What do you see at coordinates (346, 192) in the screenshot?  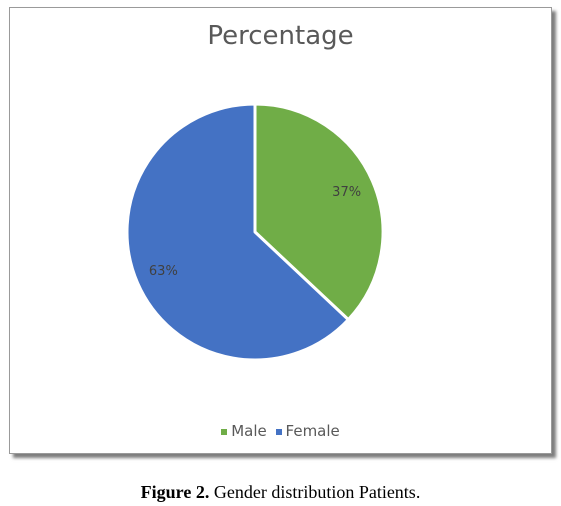 I see `data-label-male: 37%` at bounding box center [346, 192].